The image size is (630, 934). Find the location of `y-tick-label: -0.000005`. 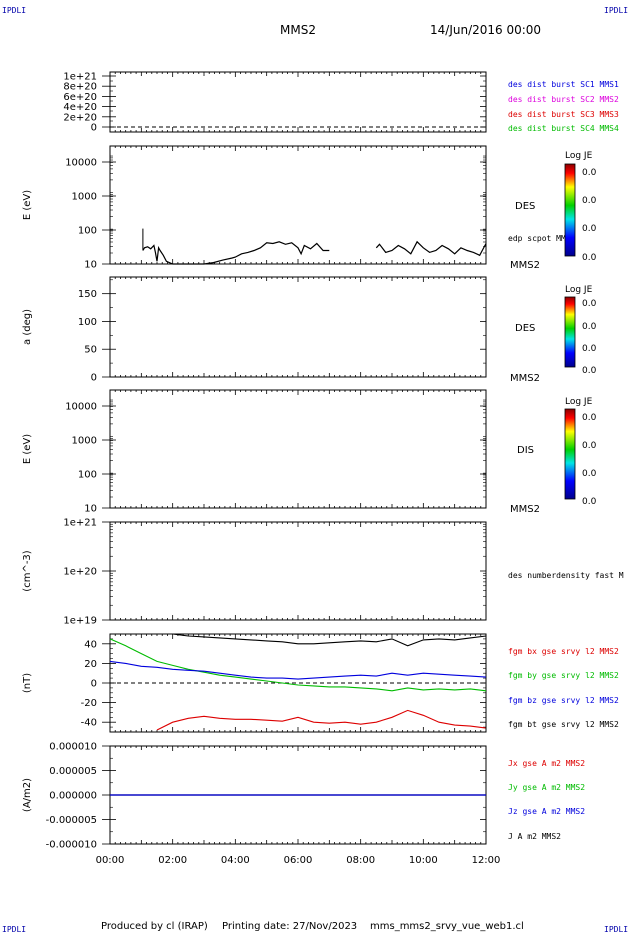

y-tick-label: -0.000005 is located at coordinates (71, 820).